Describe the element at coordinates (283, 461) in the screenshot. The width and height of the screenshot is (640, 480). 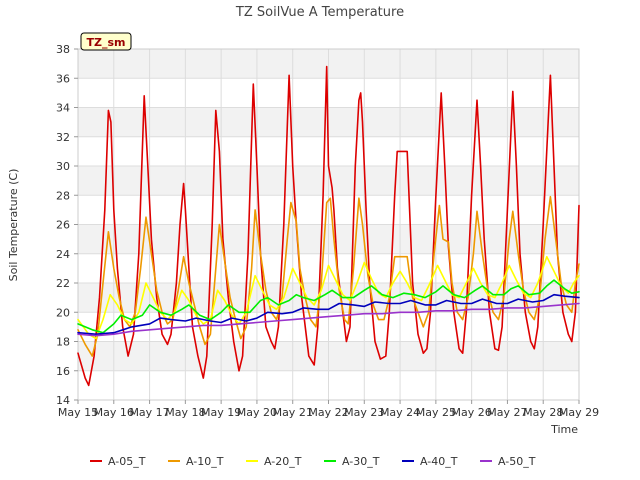
I see `legend-label-a-20-t: A-20_T` at that location.